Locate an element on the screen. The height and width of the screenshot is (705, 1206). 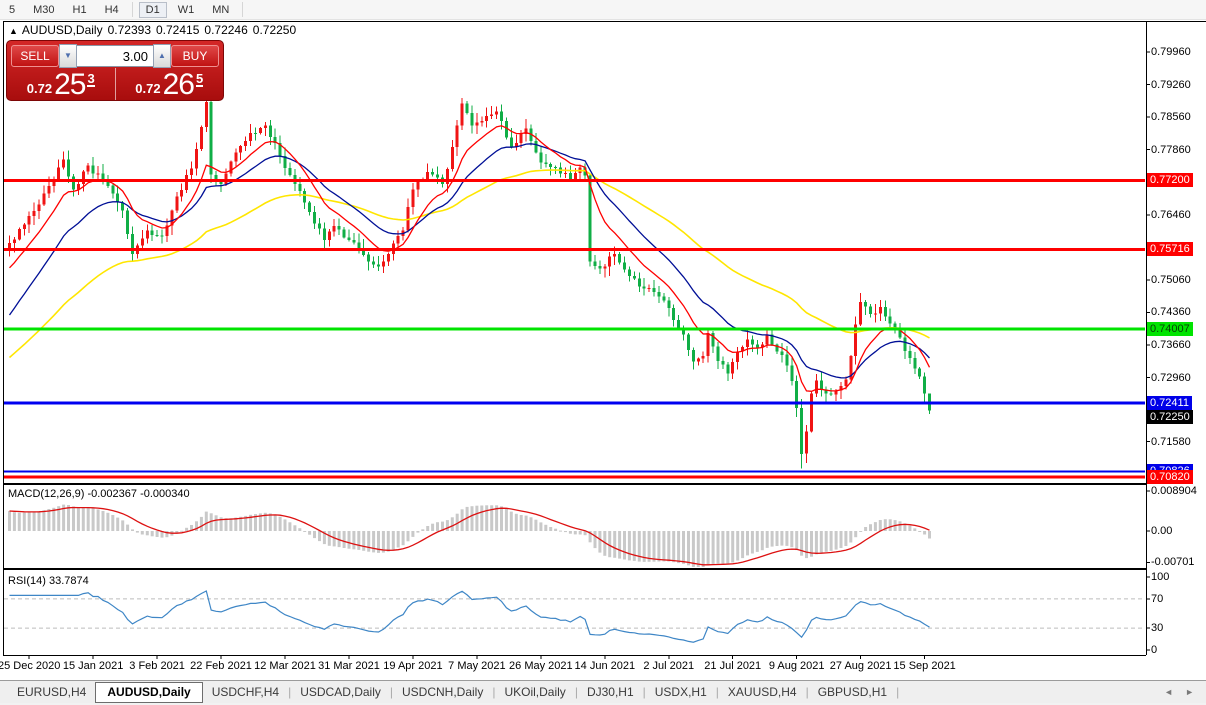
sell-button: SELL is located at coordinates (35, 56).